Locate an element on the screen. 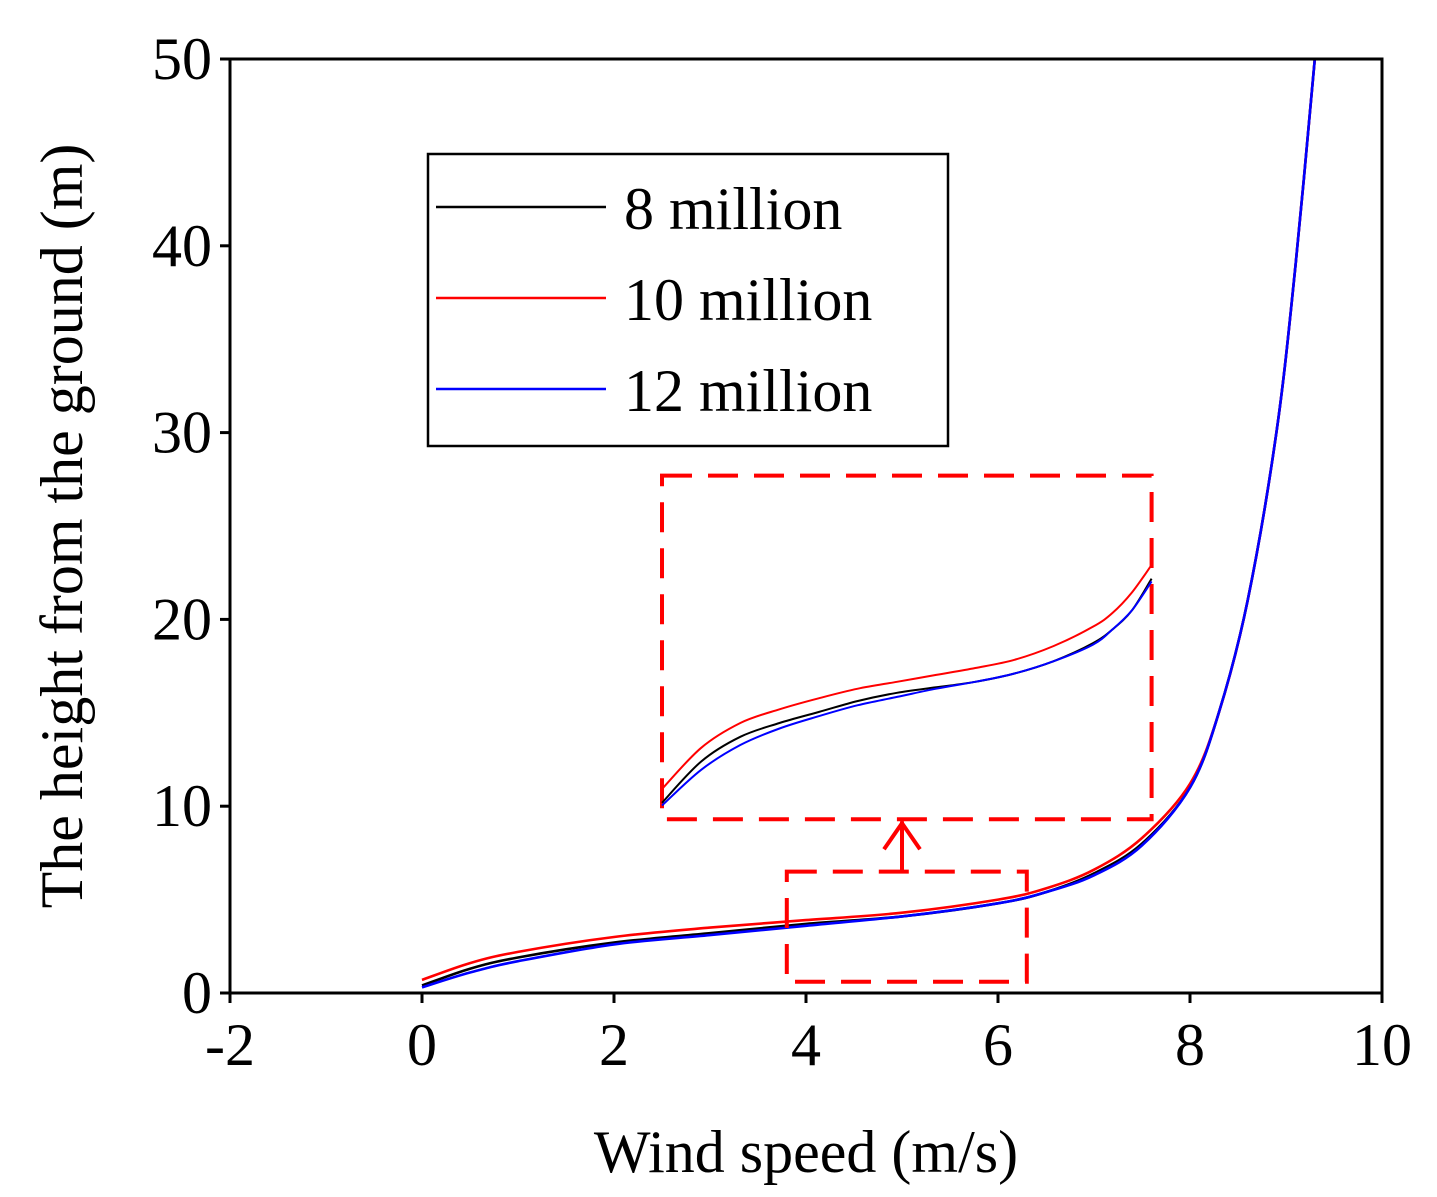  y-axis: 0 10 20 30 40 50 is located at coordinates (191, 526).